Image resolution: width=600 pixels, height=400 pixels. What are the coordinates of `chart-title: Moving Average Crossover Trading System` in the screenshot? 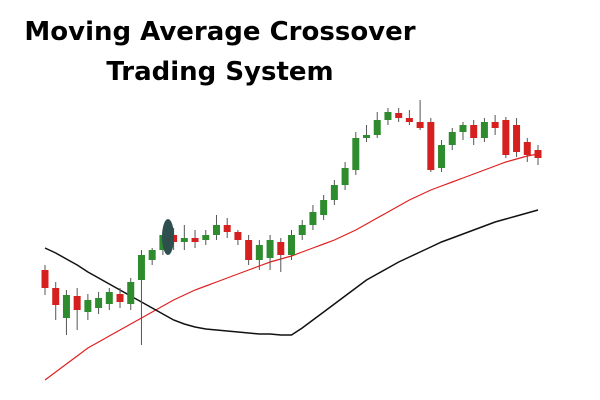 It's located at (220, 52).